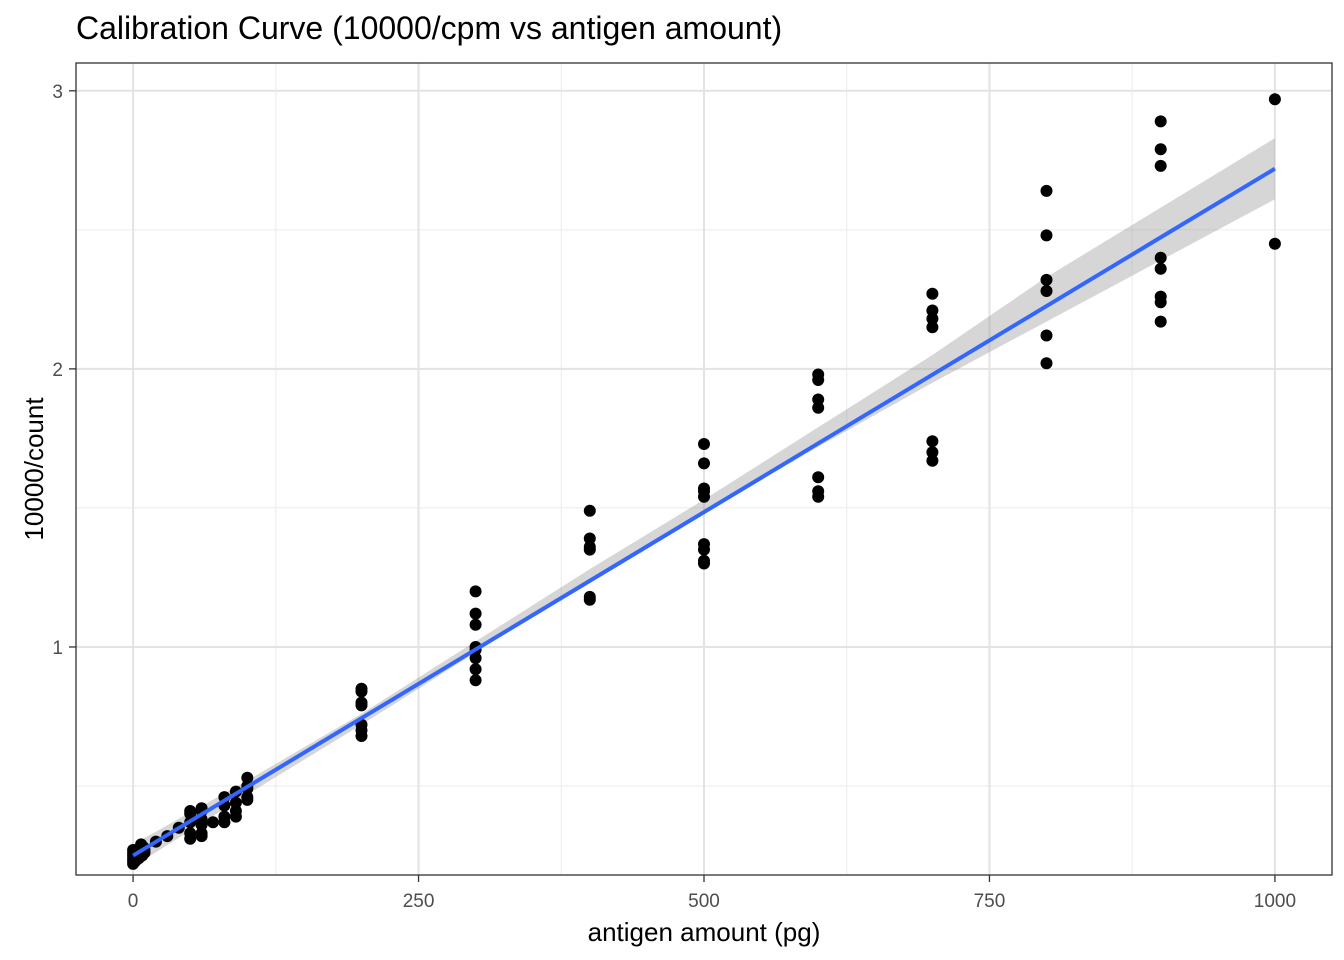 The height and width of the screenshot is (960, 1344). Describe the element at coordinates (419, 901) in the screenshot. I see `x-tick-label: 250` at that location.